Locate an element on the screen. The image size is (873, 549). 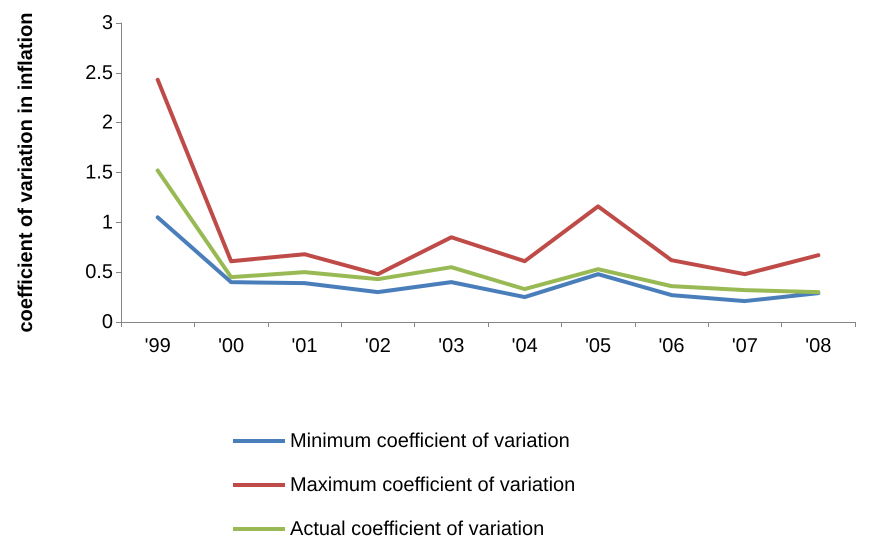
x-tick-label: '01 is located at coordinates (304, 346).